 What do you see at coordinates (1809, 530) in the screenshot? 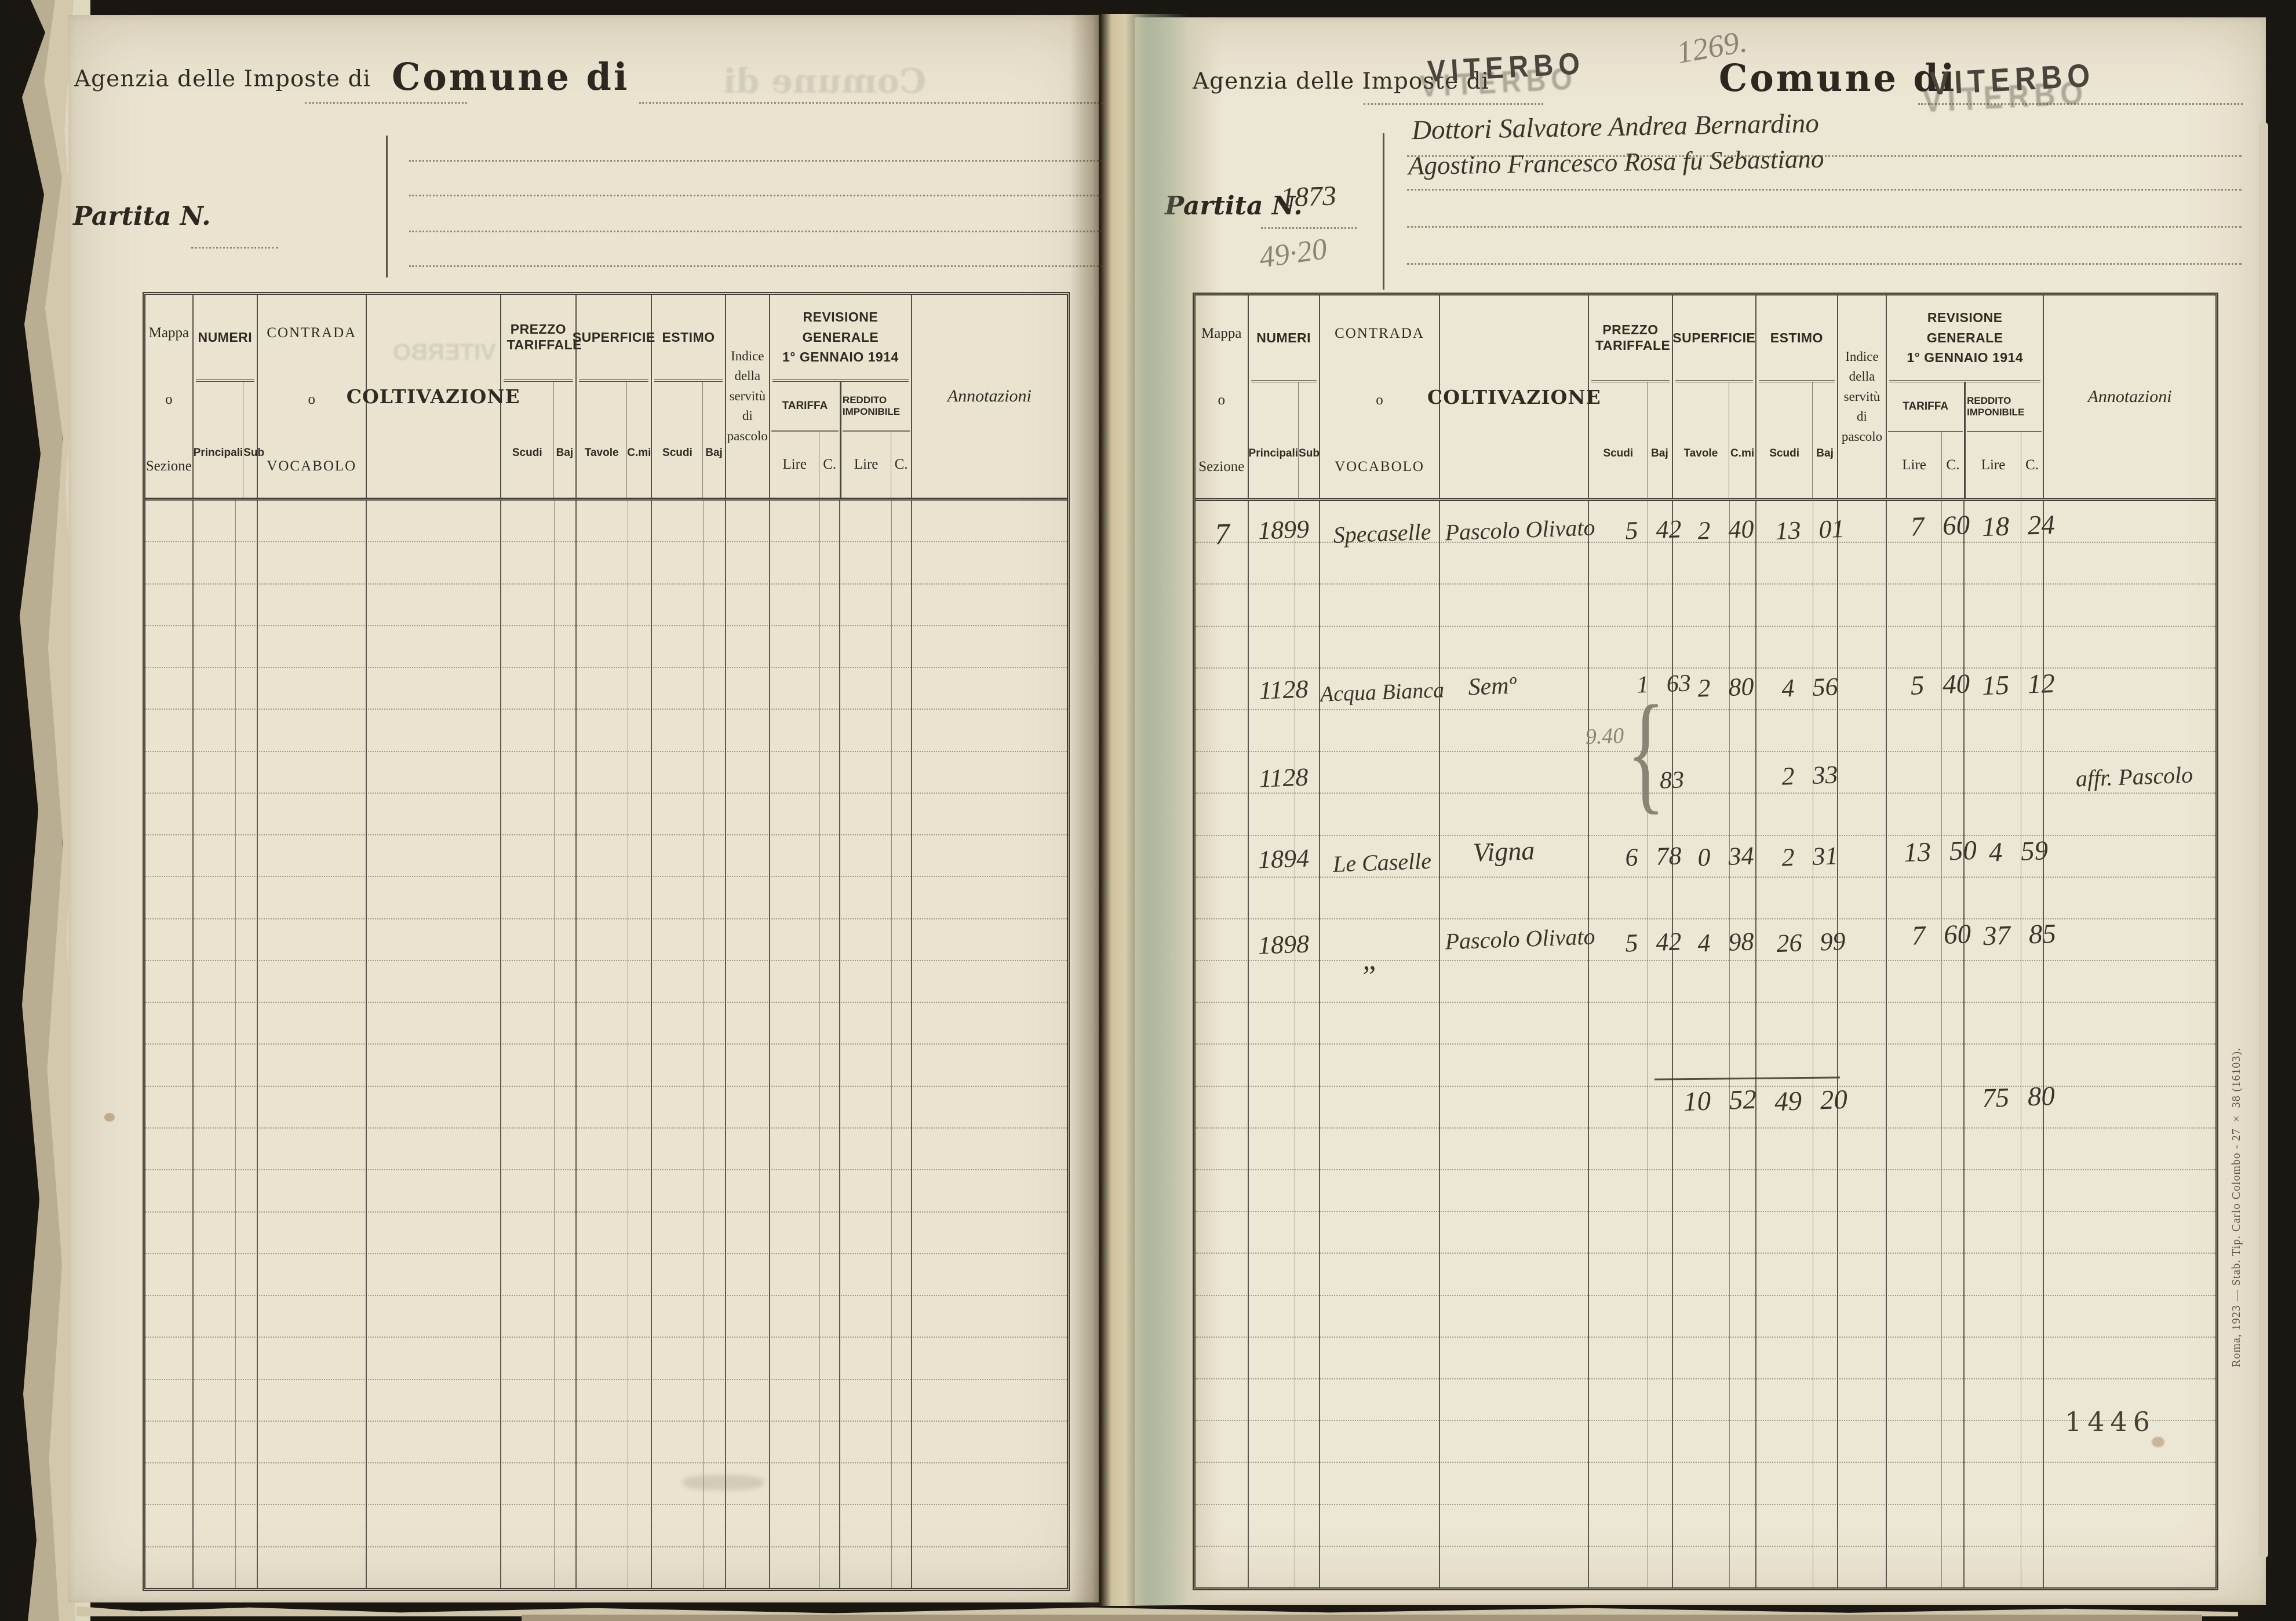
I see `entry-1-estimo: 13 01` at bounding box center [1809, 530].